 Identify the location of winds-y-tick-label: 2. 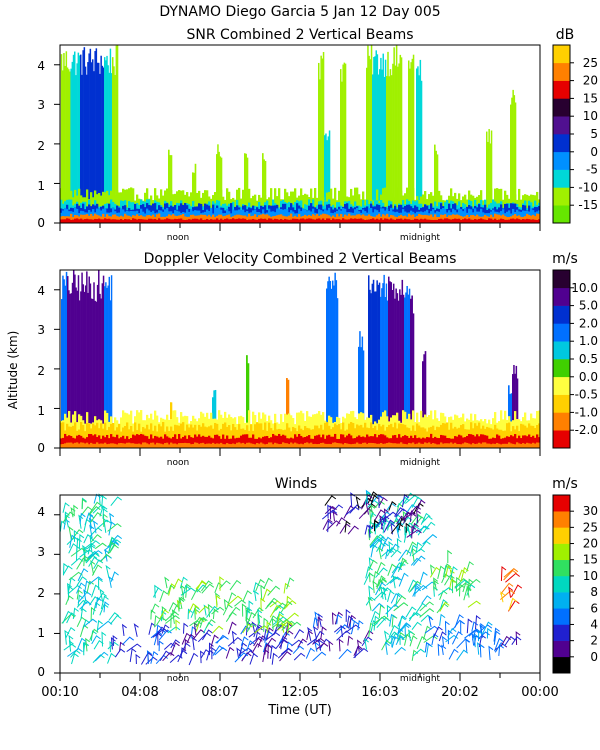
(41, 593).